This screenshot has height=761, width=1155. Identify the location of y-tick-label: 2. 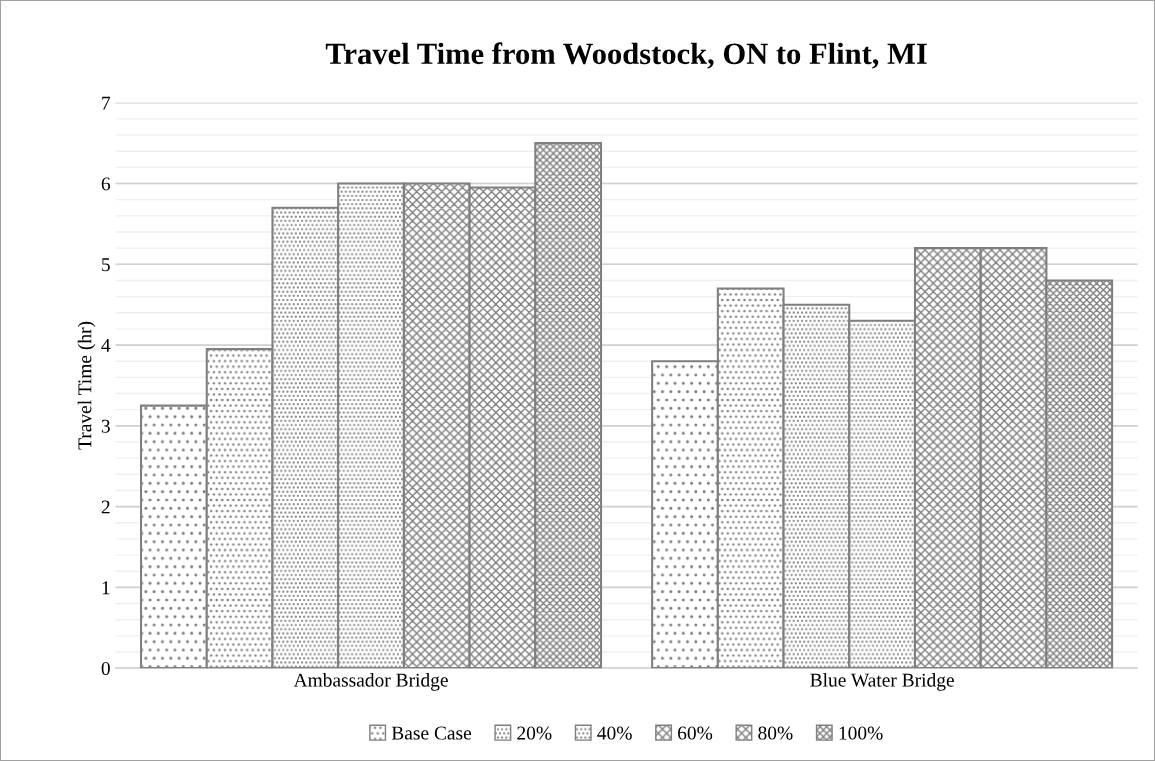
(105, 507).